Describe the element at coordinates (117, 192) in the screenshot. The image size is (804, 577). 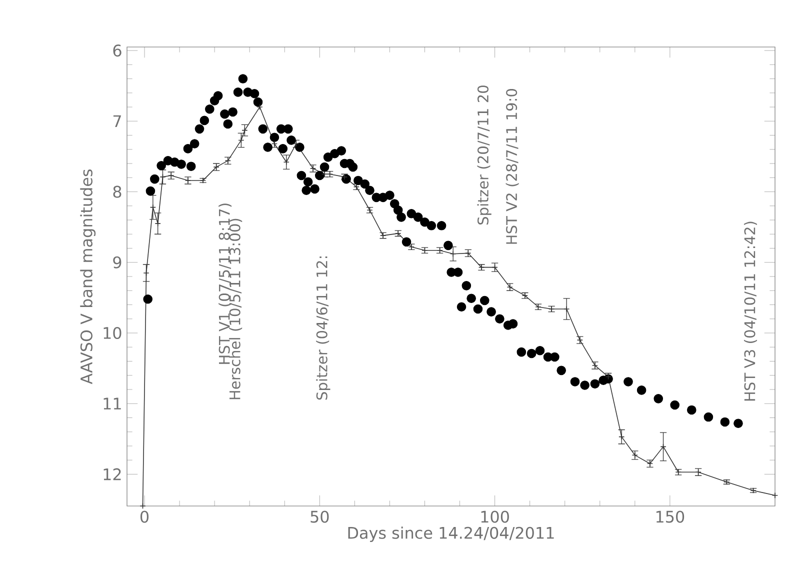
I see `y-tick-label: 8` at that location.